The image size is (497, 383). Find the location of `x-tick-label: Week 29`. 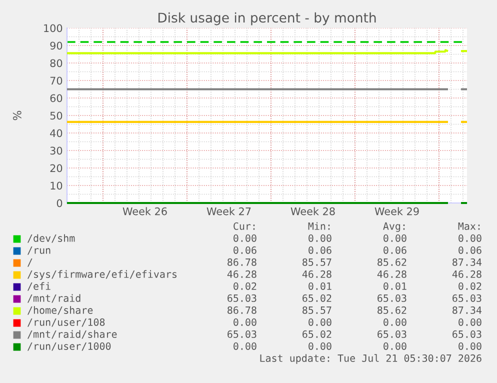

x-tick-label: Week 29 is located at coordinates (396, 211).